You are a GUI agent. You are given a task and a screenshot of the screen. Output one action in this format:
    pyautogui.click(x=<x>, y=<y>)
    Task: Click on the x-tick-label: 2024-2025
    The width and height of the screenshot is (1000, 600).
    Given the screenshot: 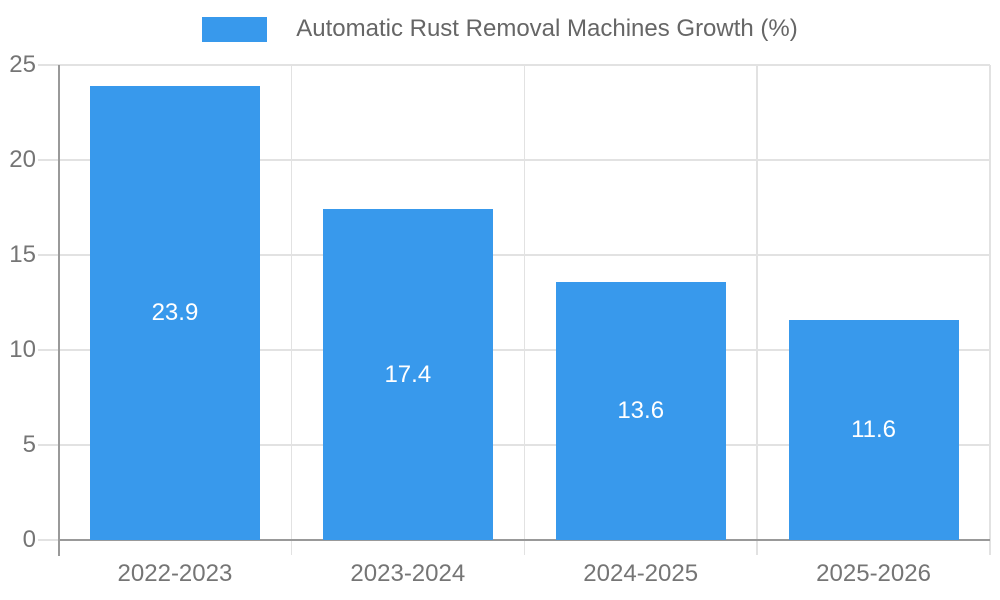 What is the action you would take?
    pyautogui.click(x=641, y=573)
    